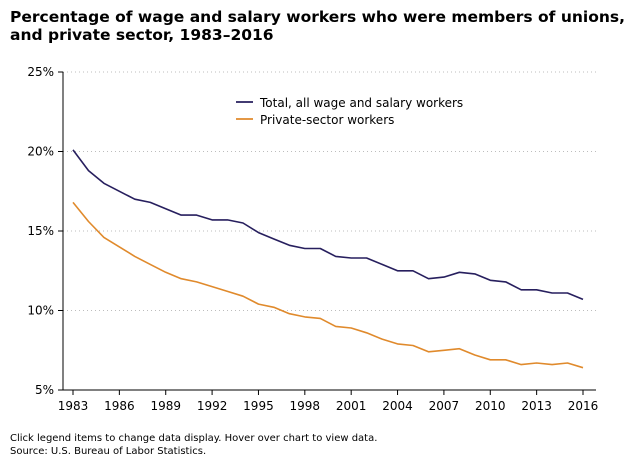 The image size is (630, 467). What do you see at coordinates (73, 406) in the screenshot?
I see `x-tick-label: 1983` at bounding box center [73, 406].